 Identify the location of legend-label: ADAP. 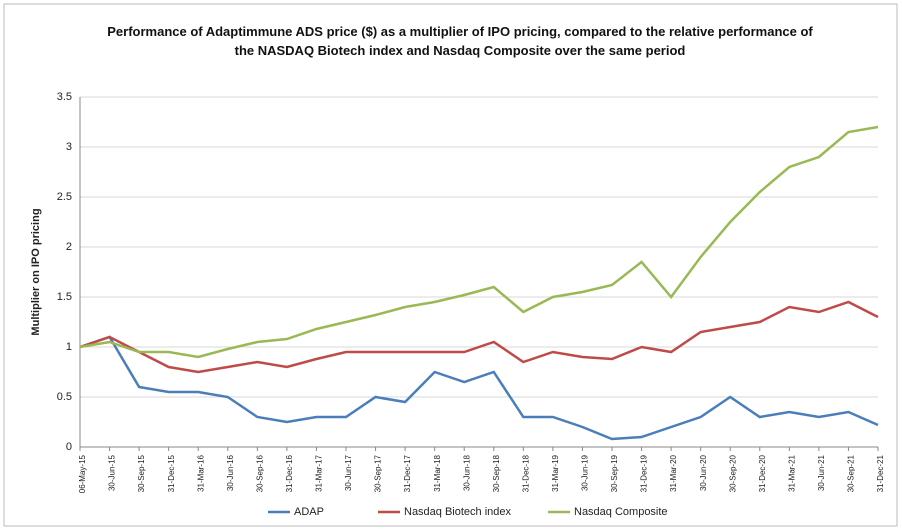
(309, 512).